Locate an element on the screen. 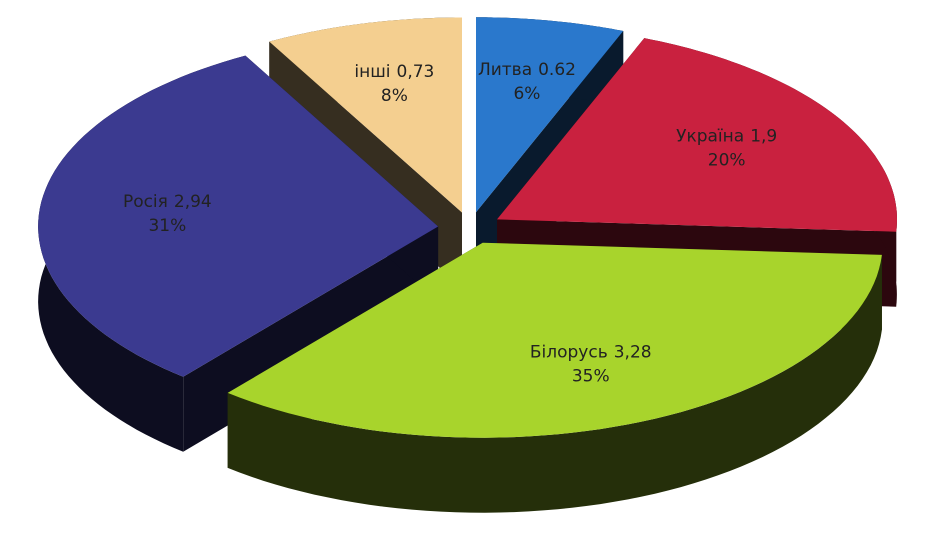 The width and height of the screenshot is (937, 549). amount-label: 3,28 is located at coordinates (633, 352).